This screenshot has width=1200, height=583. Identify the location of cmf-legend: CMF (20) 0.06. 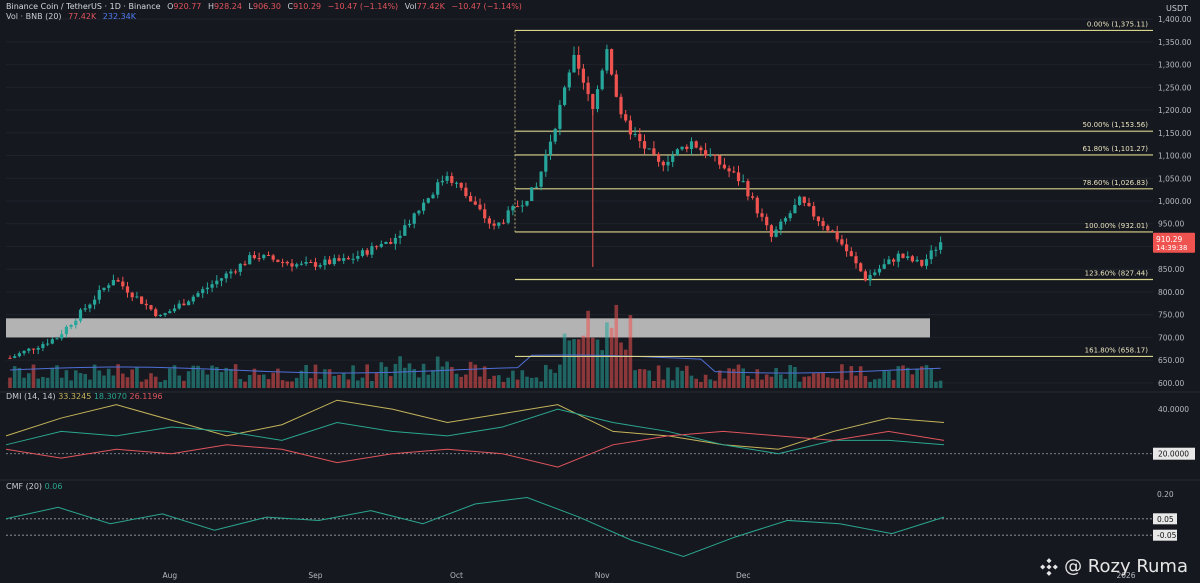
(34, 486).